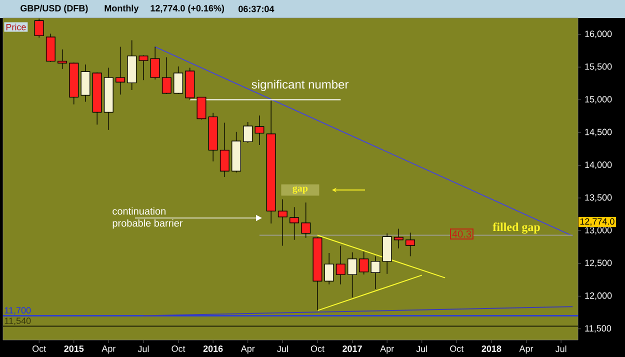  I want to click on annotation: Price, so click(16, 27).